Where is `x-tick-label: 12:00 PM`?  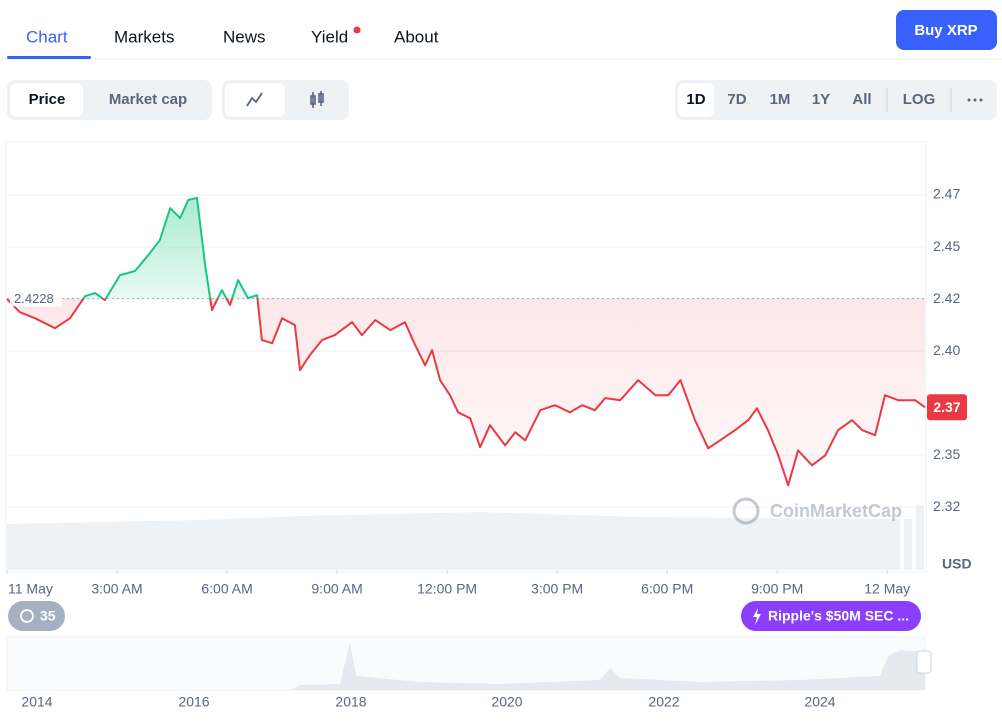
x-tick-label: 12:00 PM is located at coordinates (447, 589).